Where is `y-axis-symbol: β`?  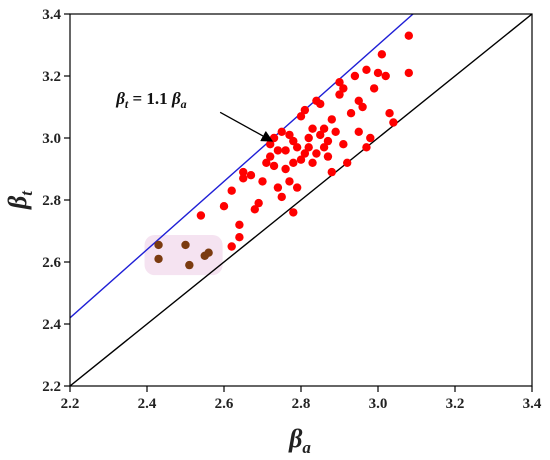 y-axis-symbol: β is located at coordinates (17, 202).